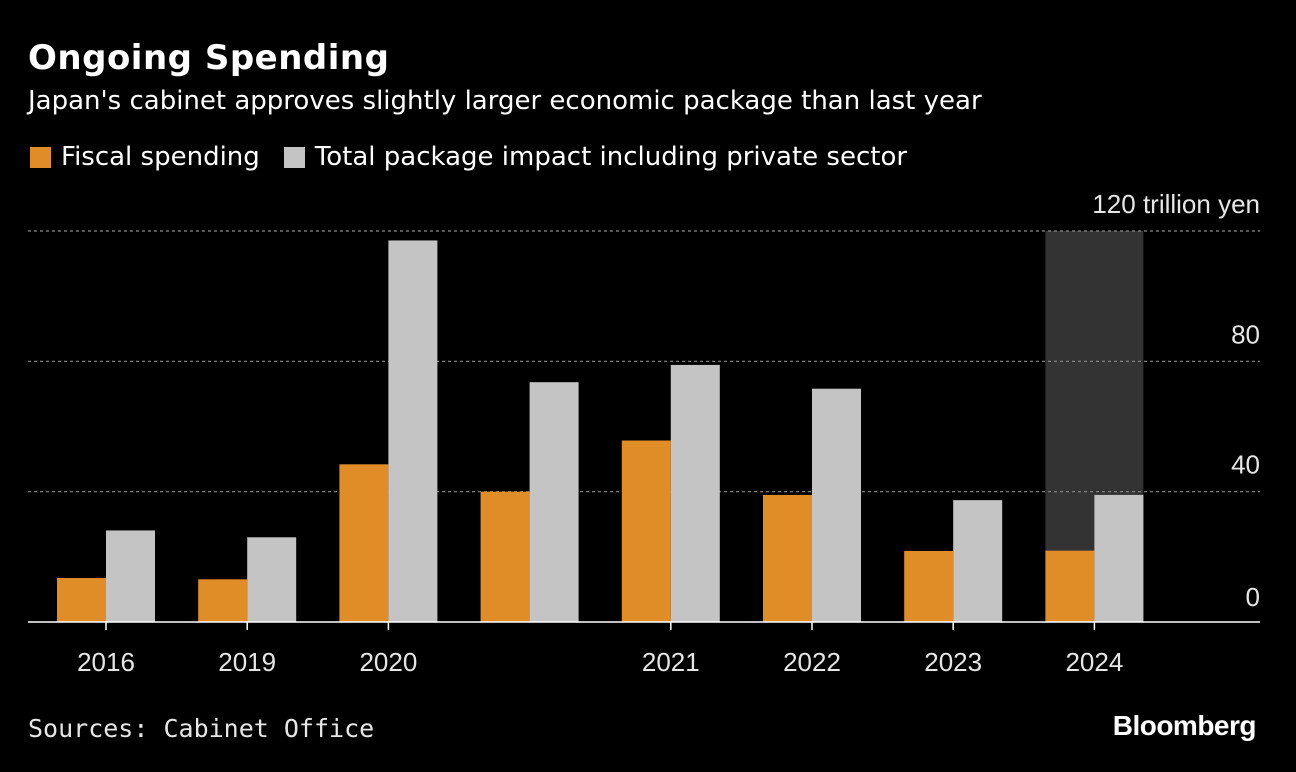  Describe the element at coordinates (646, 531) in the screenshot. I see `bar-fiscal-2021` at that location.